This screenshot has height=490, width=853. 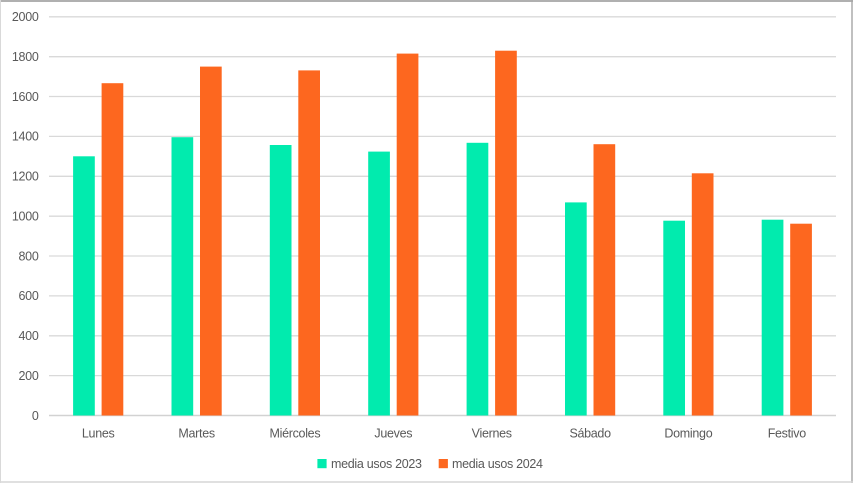 I want to click on svg-text: media usos 2023, so click(x=376, y=464).